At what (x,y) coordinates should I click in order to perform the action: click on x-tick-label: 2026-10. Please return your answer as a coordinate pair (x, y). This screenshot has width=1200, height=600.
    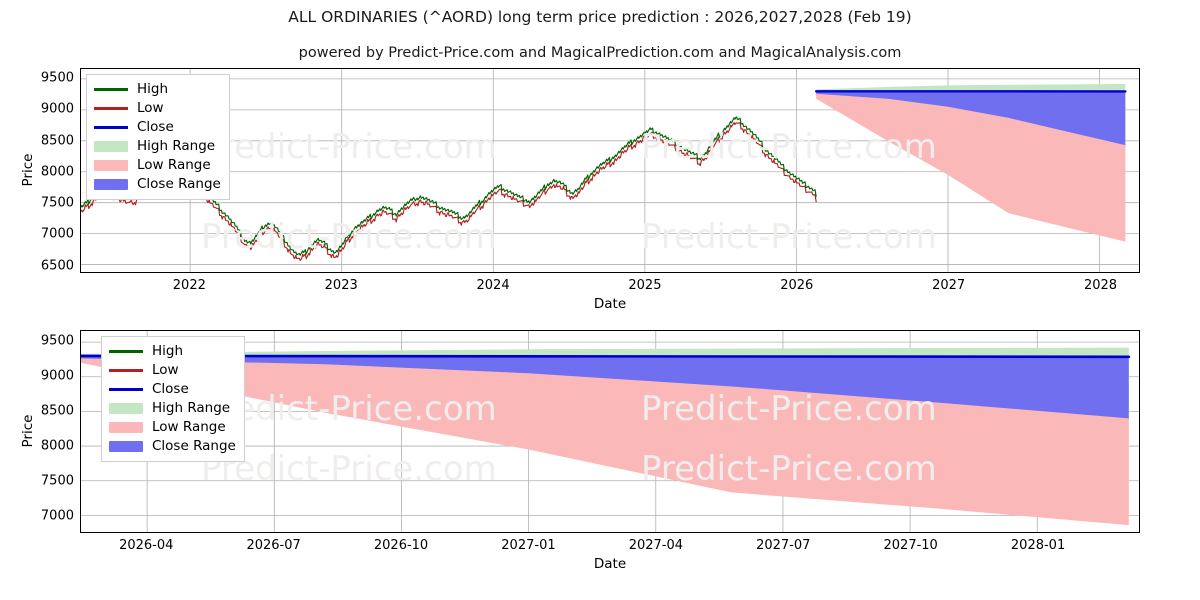
    Looking at the image, I should click on (401, 545).